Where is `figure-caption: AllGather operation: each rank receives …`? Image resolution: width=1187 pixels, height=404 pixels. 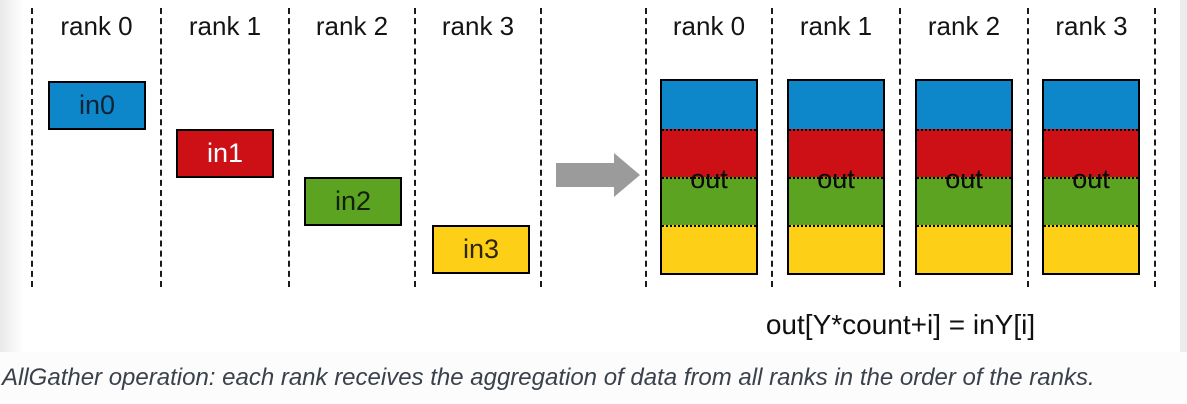 figure-caption: AllGather operation: each rank receives … is located at coordinates (593, 378).